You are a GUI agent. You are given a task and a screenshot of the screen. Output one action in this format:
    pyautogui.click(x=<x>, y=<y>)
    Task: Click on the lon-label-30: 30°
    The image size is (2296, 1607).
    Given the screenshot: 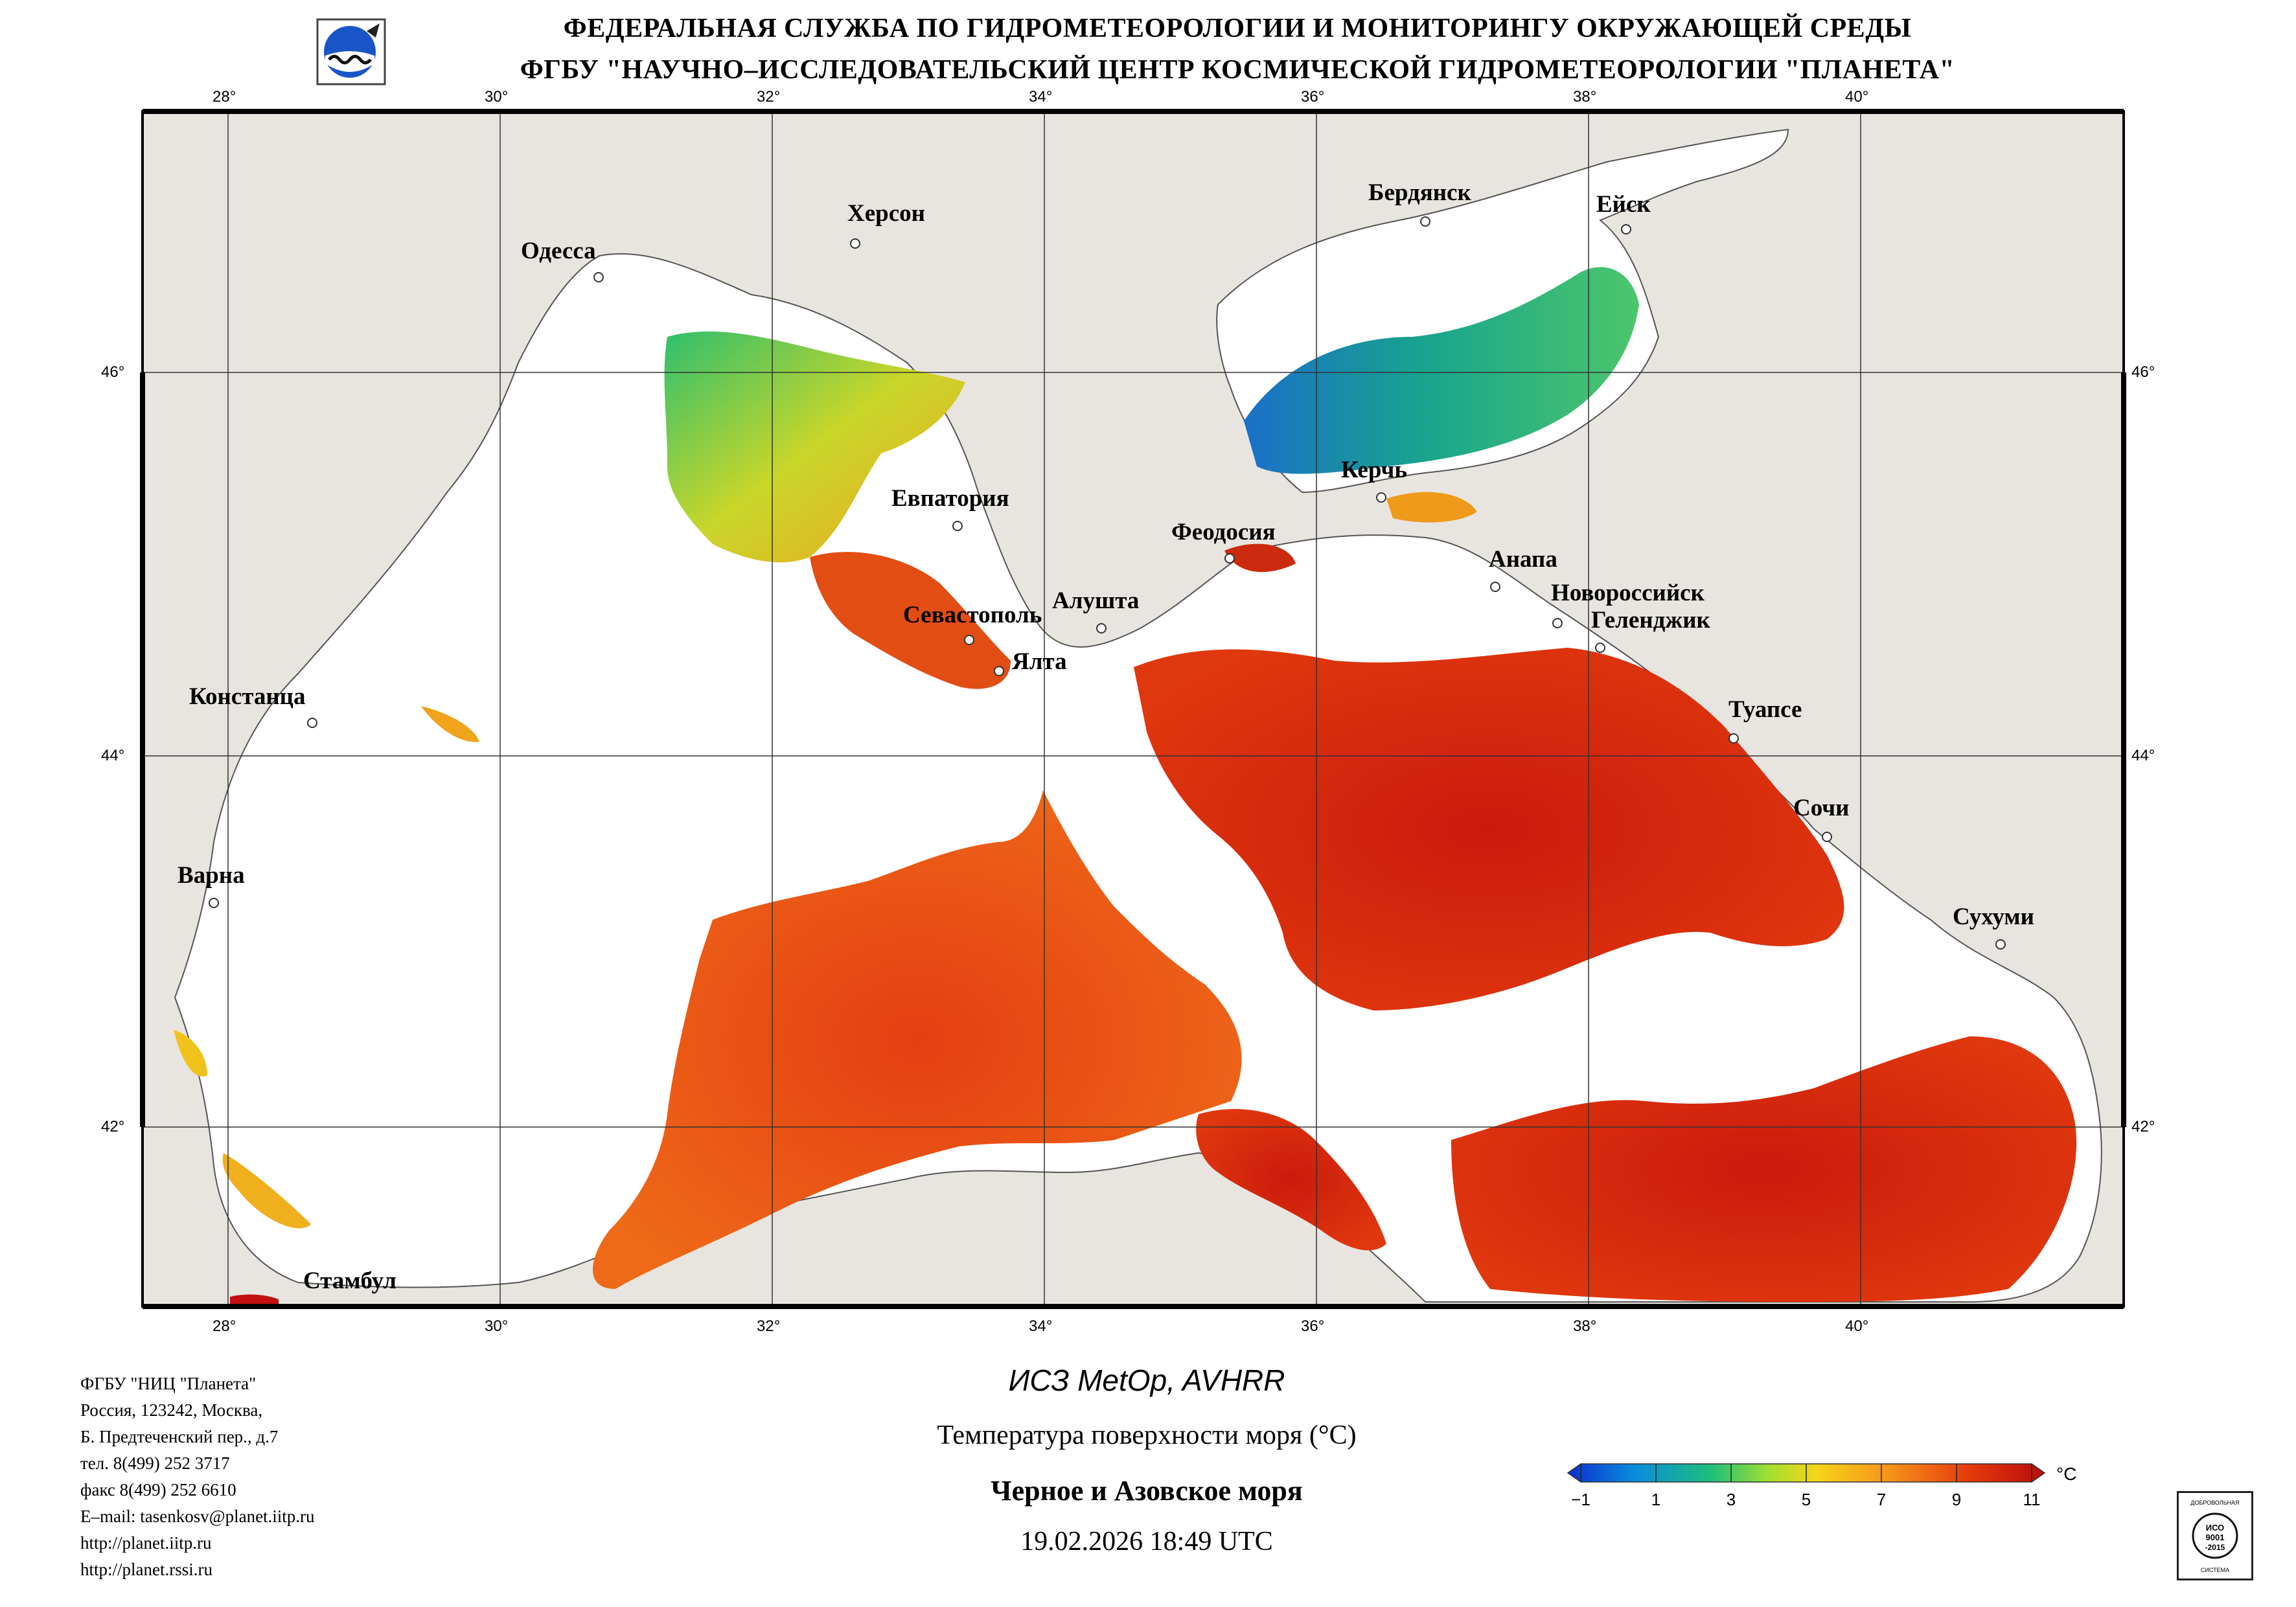 What is the action you would take?
    pyautogui.click(x=497, y=97)
    